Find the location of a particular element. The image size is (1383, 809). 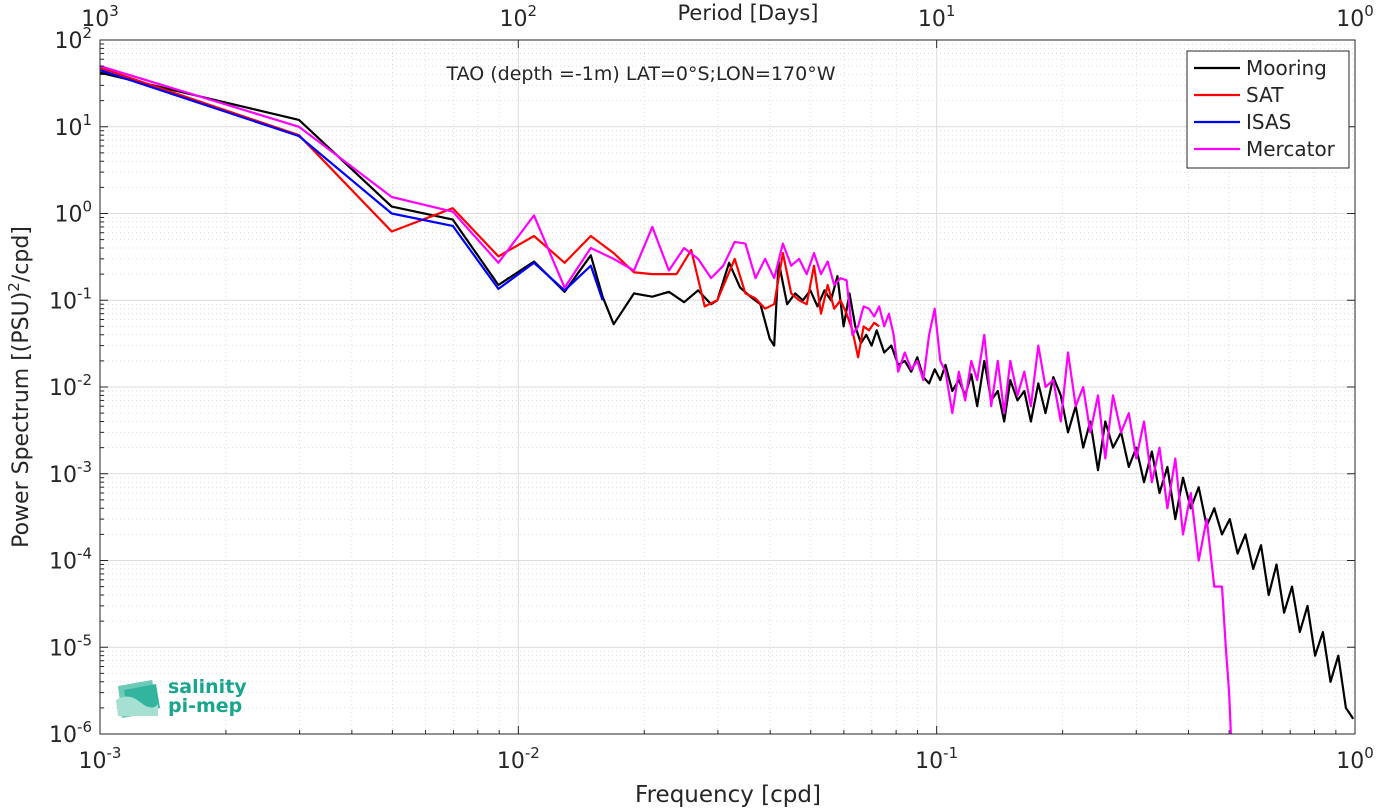

salinity-pimep-logo: salinity pi-mep is located at coordinates (181, 697).